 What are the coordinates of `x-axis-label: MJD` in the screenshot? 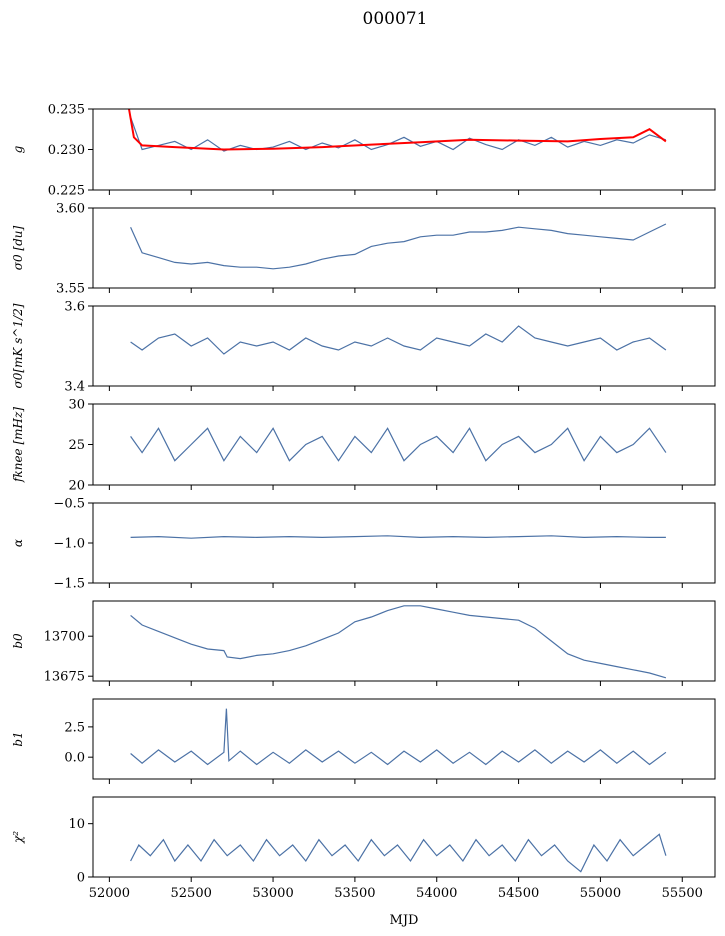 It's located at (404, 920).